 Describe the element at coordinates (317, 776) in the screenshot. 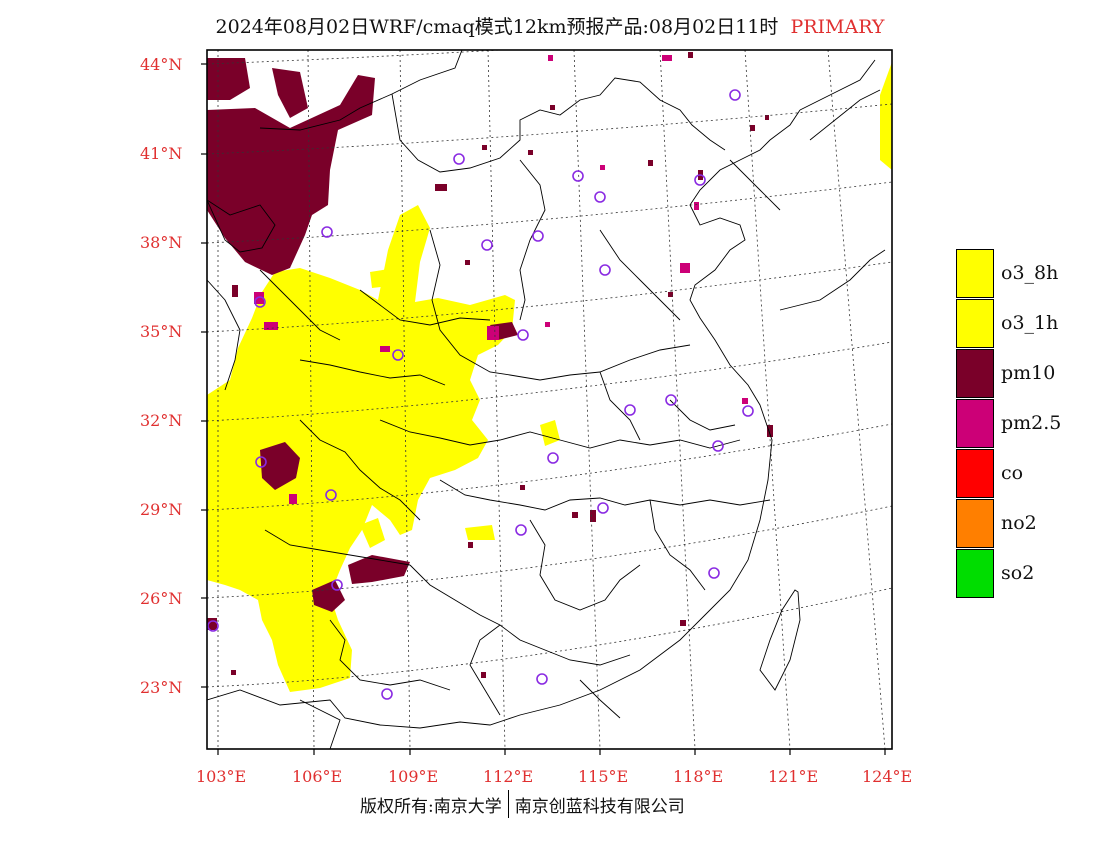

I see `lon-label-106: 106°E` at that location.